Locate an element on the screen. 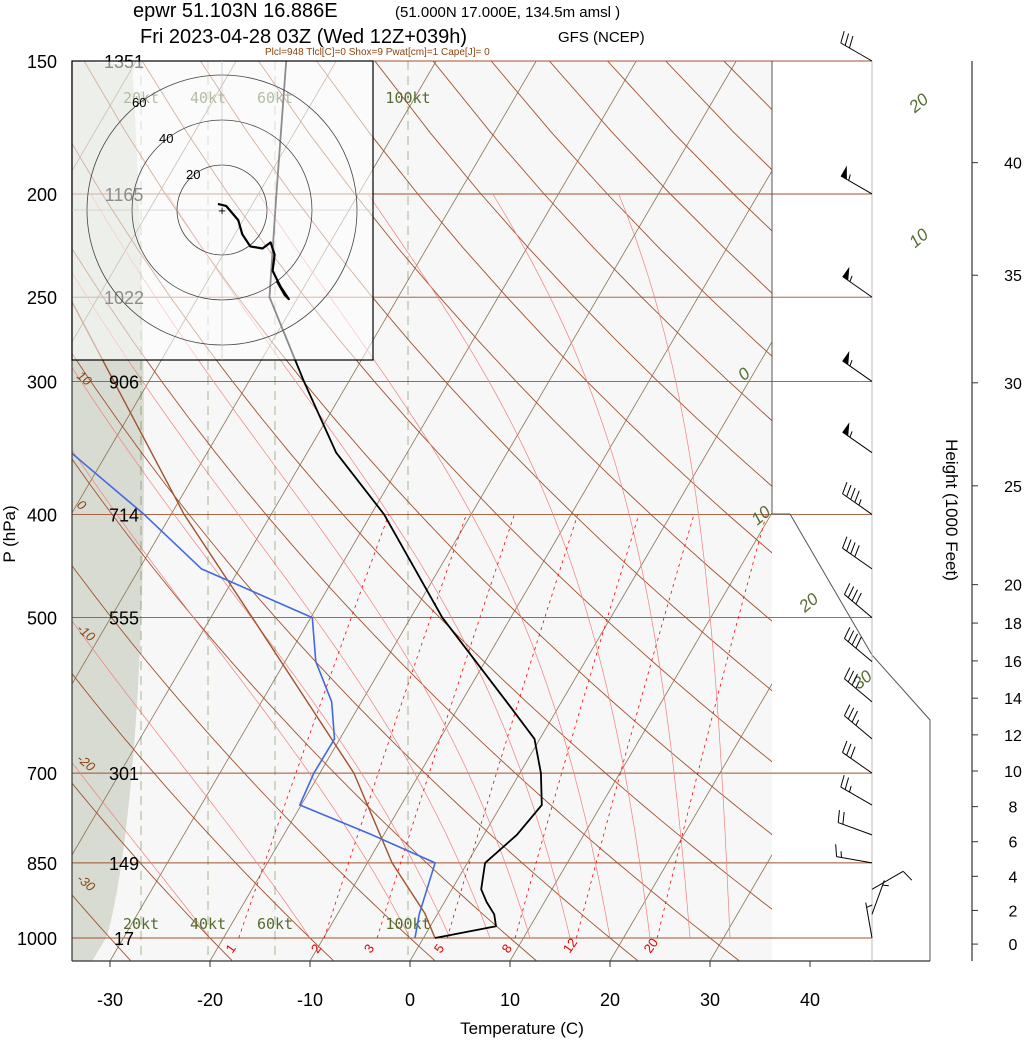 The image size is (1026, 1040). right-panel-boundary is located at coordinates (851, 511).